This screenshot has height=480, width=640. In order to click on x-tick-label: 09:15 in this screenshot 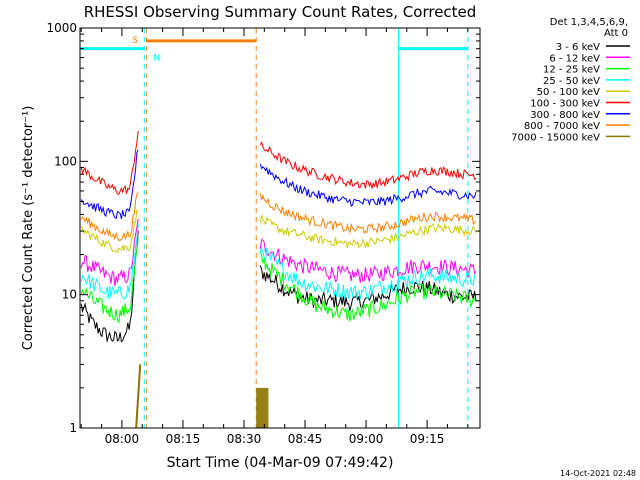, I will do `click(427, 439)`.